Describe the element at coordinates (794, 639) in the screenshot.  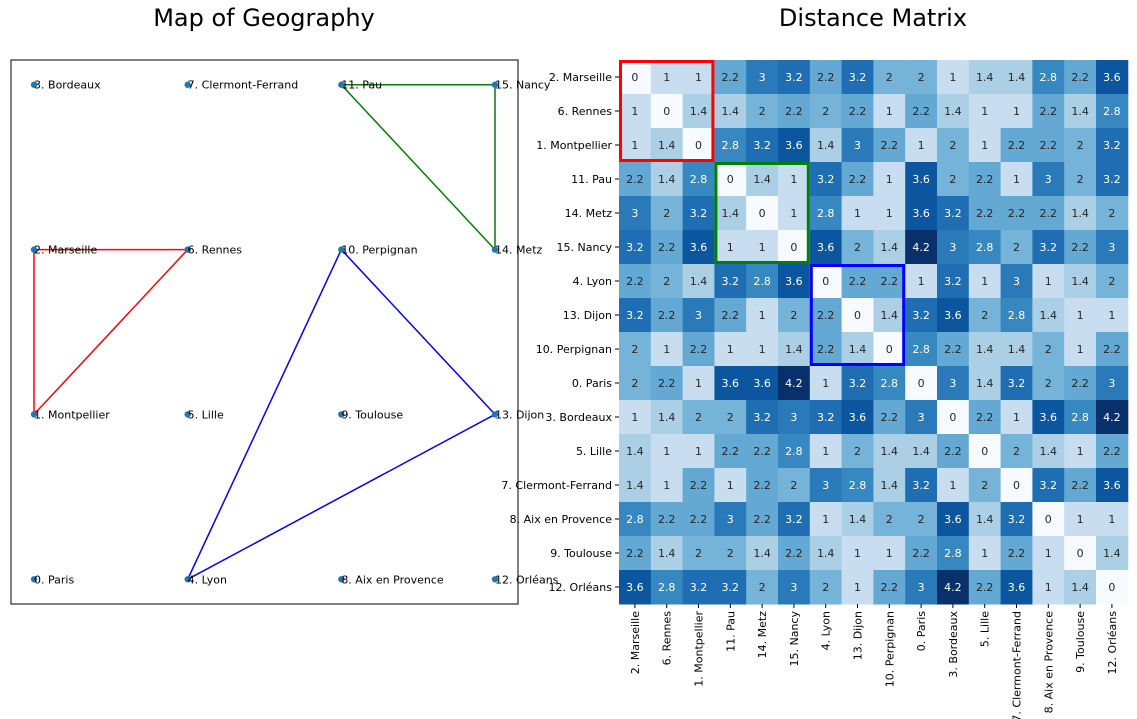
I see `x-tick-label-15-nancy: 15. Nancy` at that location.